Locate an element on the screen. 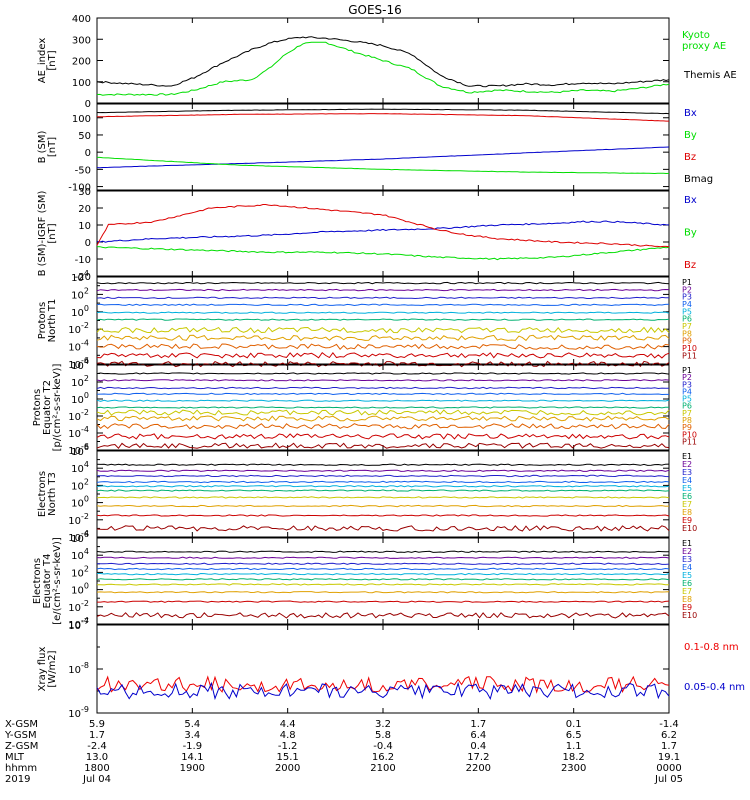  y-tick-label: 10⁻² is located at coordinates (78, 606).